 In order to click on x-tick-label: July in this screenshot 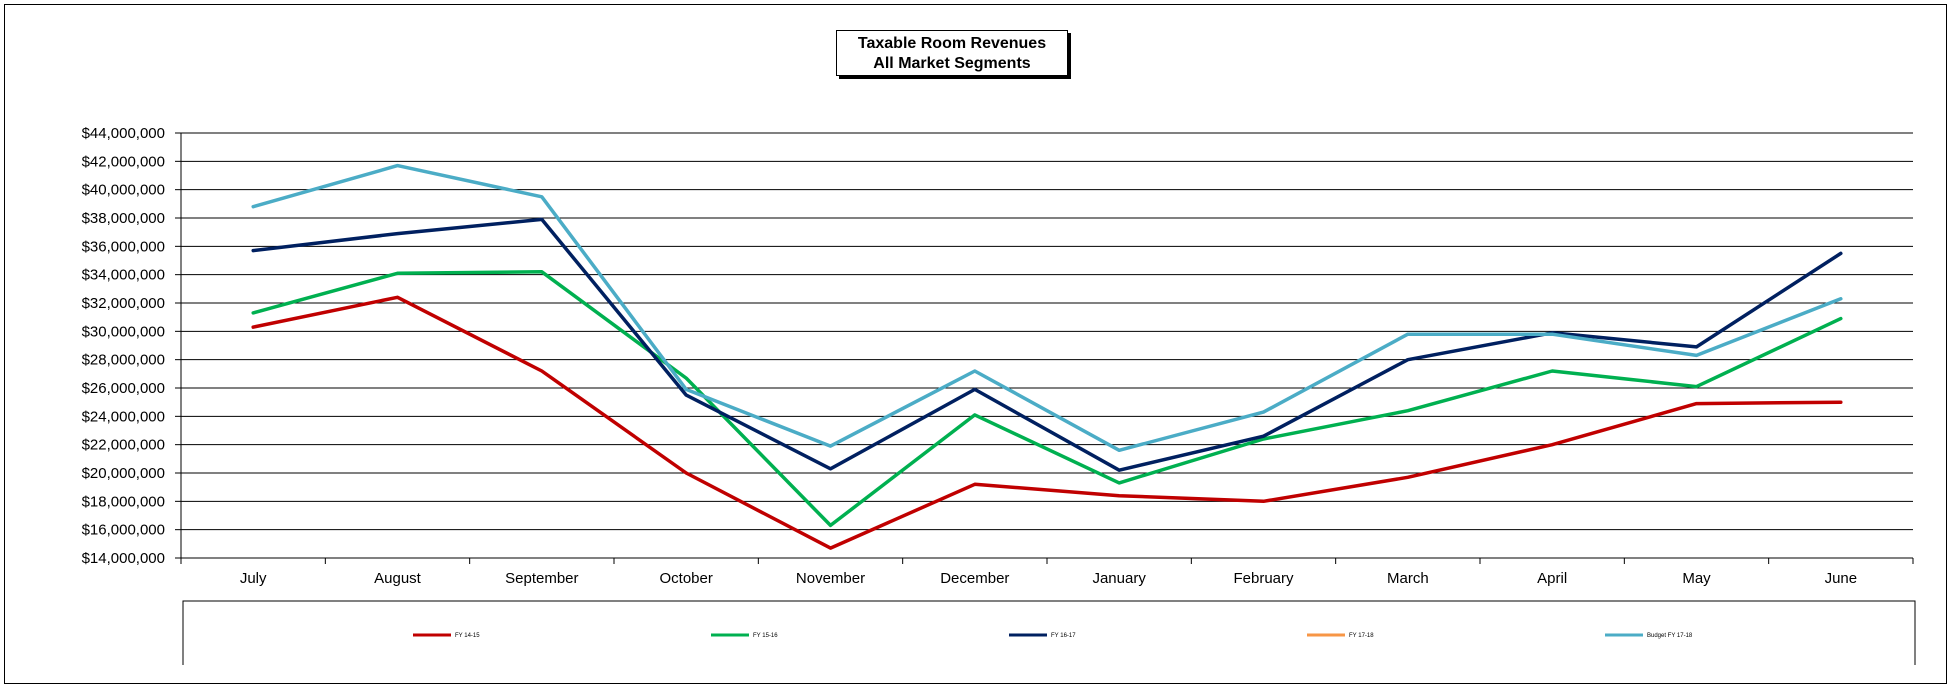, I will do `click(253, 578)`.